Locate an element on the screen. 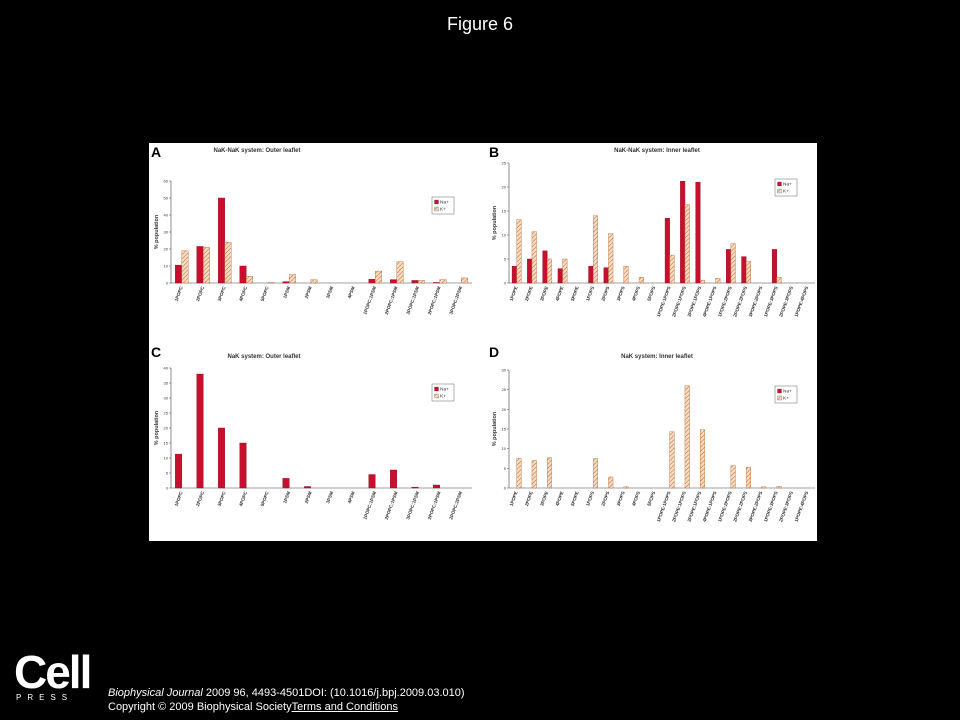 The image size is (960, 720). x-tick-label: 3PSM is located at coordinates (329, 497).